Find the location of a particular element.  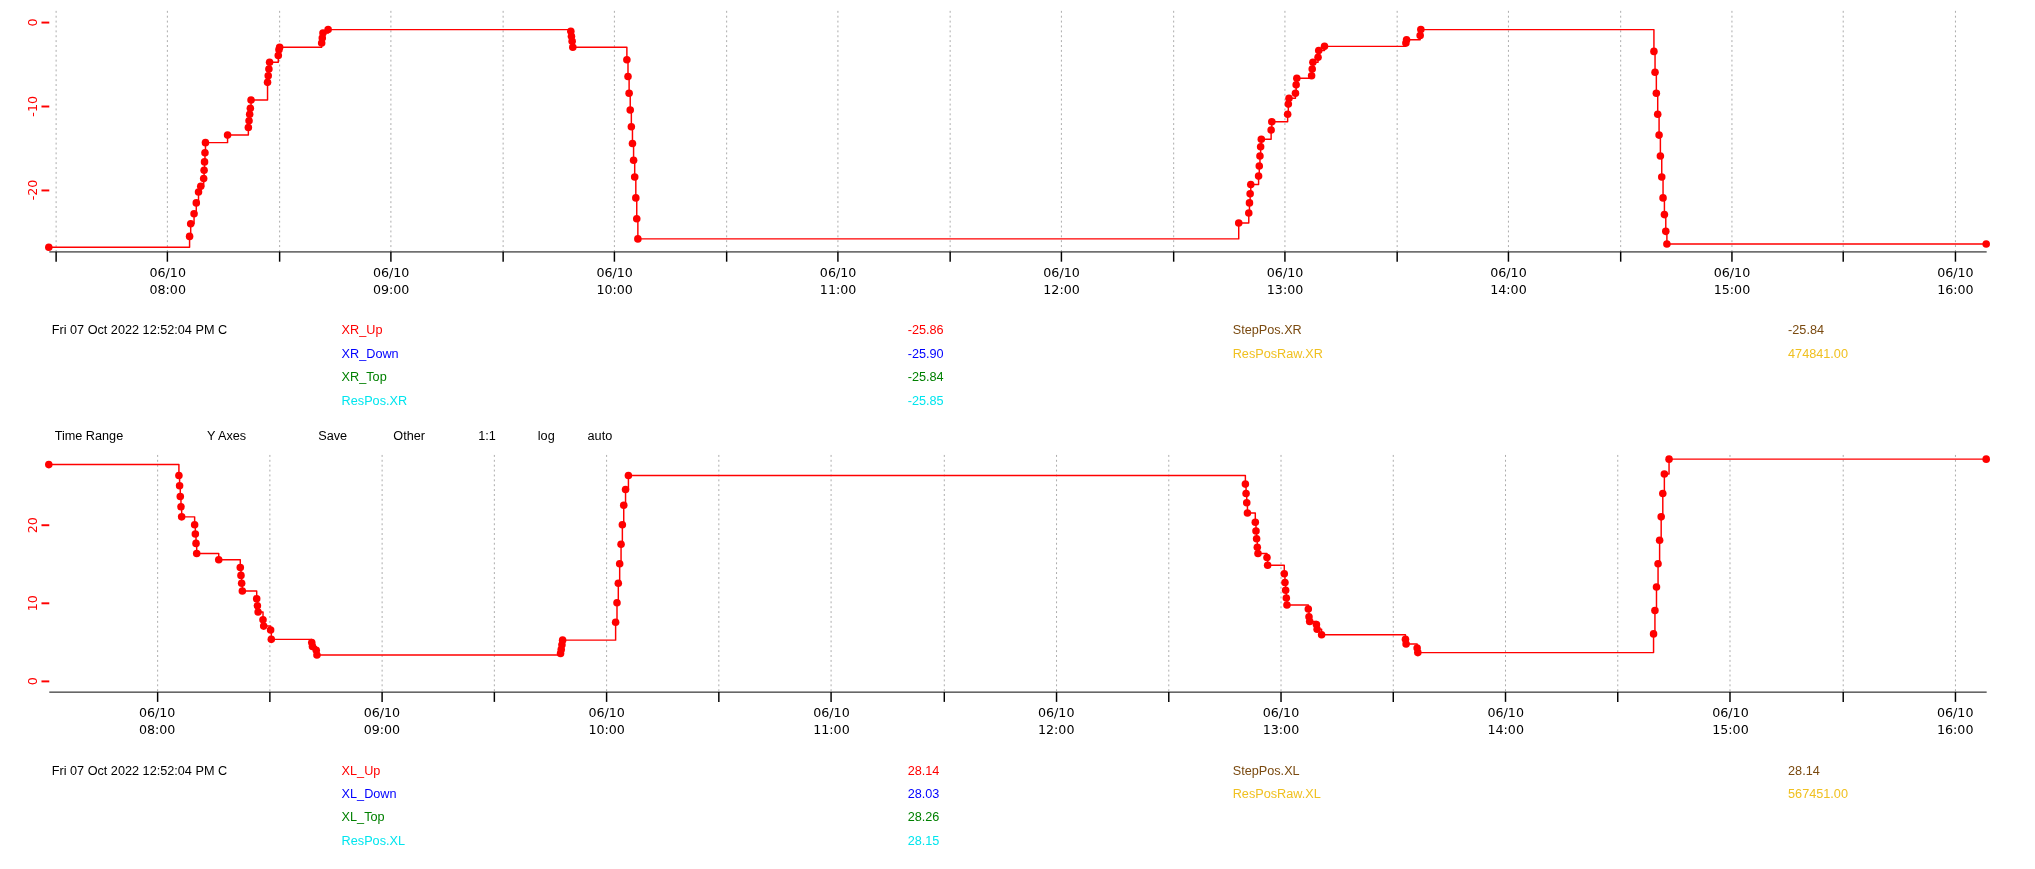

text: ResPosRaw.XL is located at coordinates (1276, 794).